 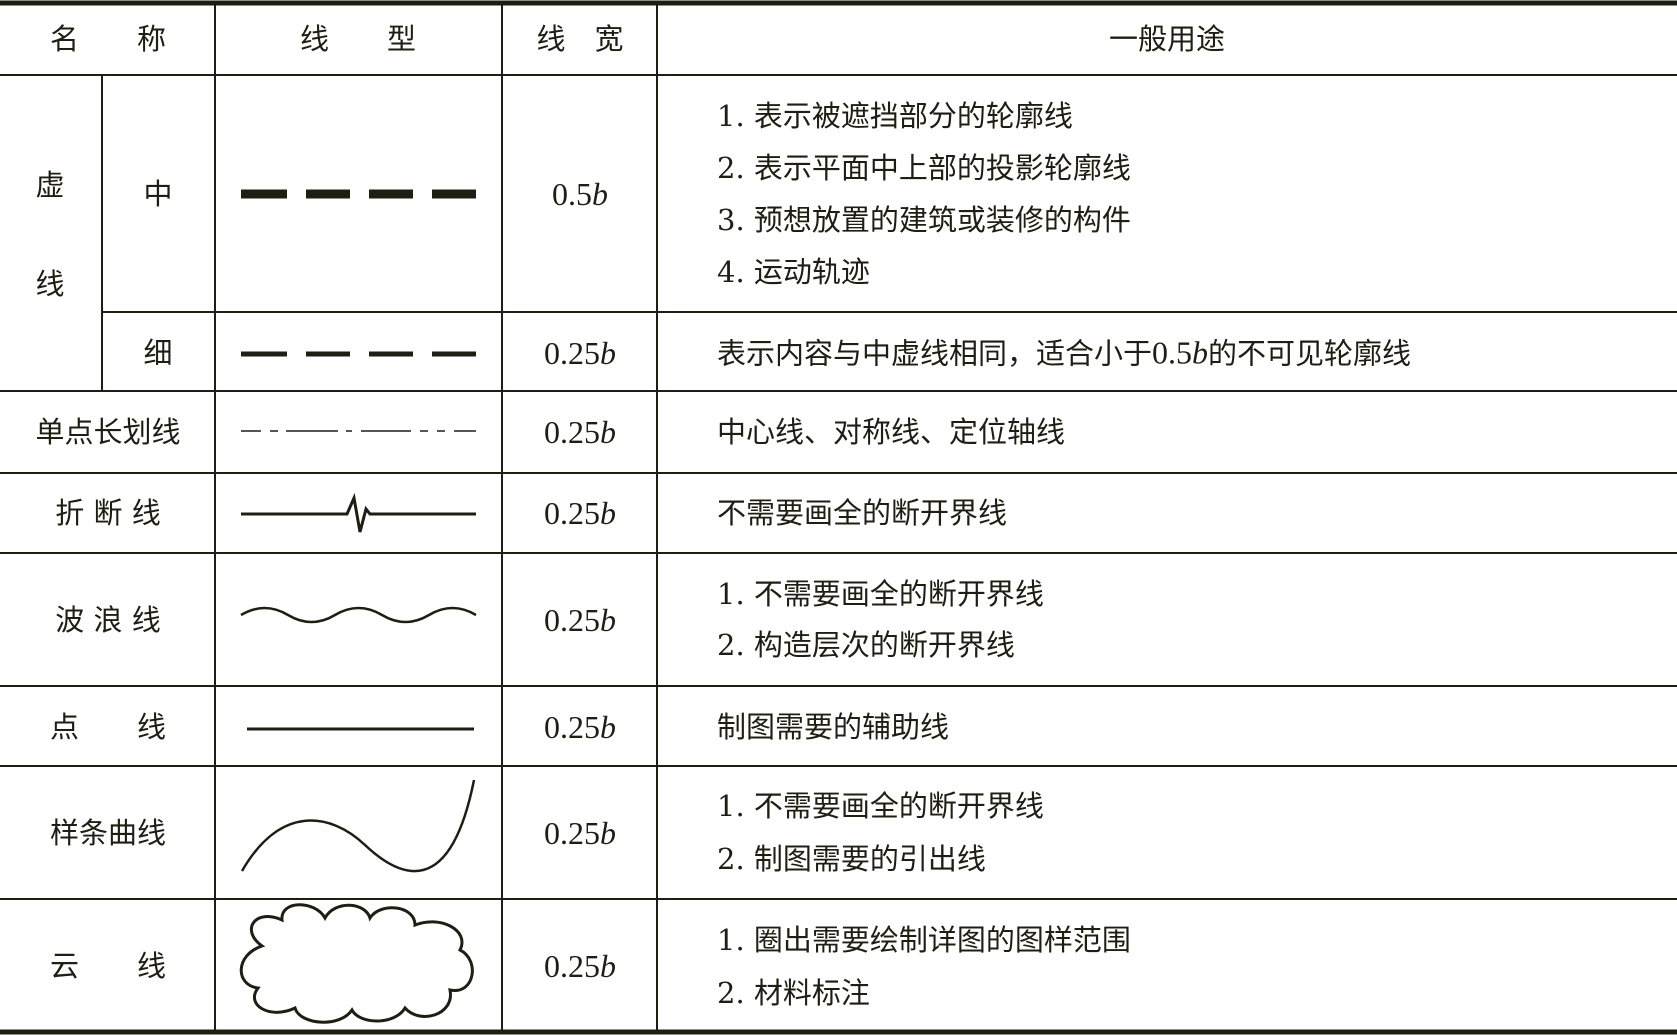 What do you see at coordinates (891, 432) in the screenshot?
I see `usage-line: 中心线、对称线、定位轴线` at bounding box center [891, 432].